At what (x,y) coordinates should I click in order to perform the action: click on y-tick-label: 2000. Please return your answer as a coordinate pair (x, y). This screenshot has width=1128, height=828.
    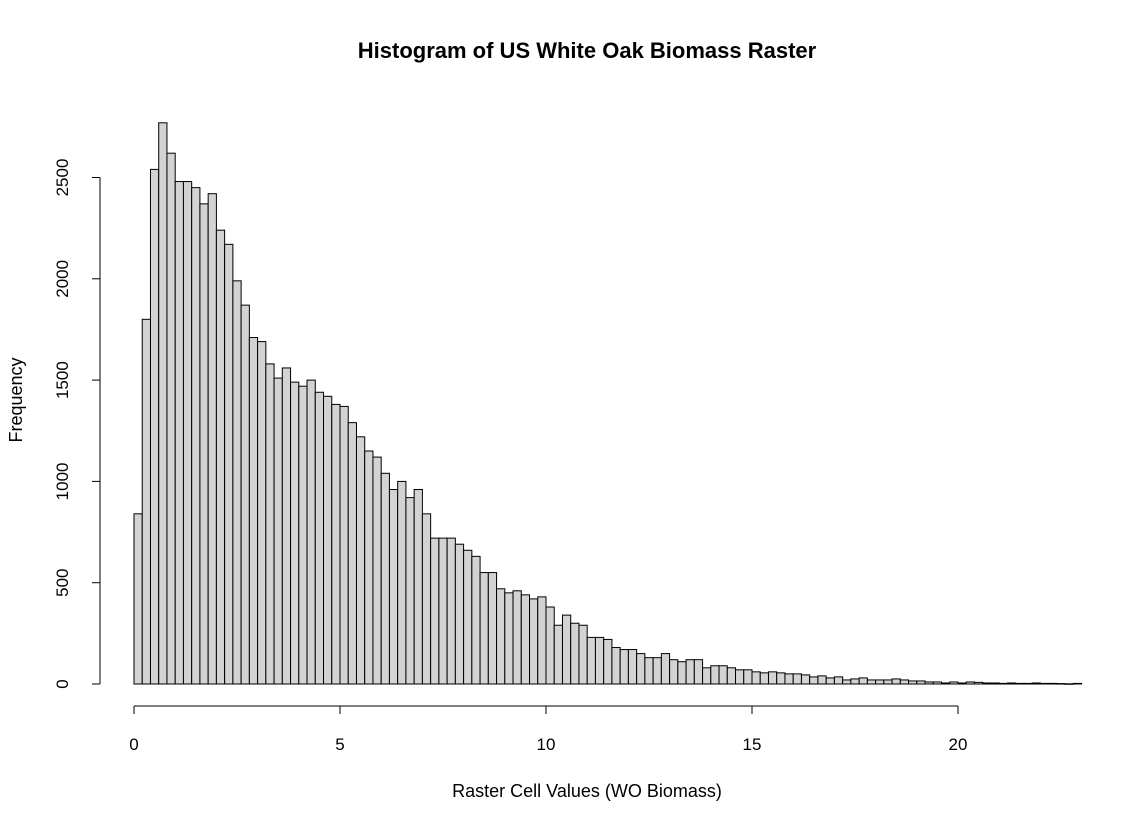
    Looking at the image, I should click on (62, 279).